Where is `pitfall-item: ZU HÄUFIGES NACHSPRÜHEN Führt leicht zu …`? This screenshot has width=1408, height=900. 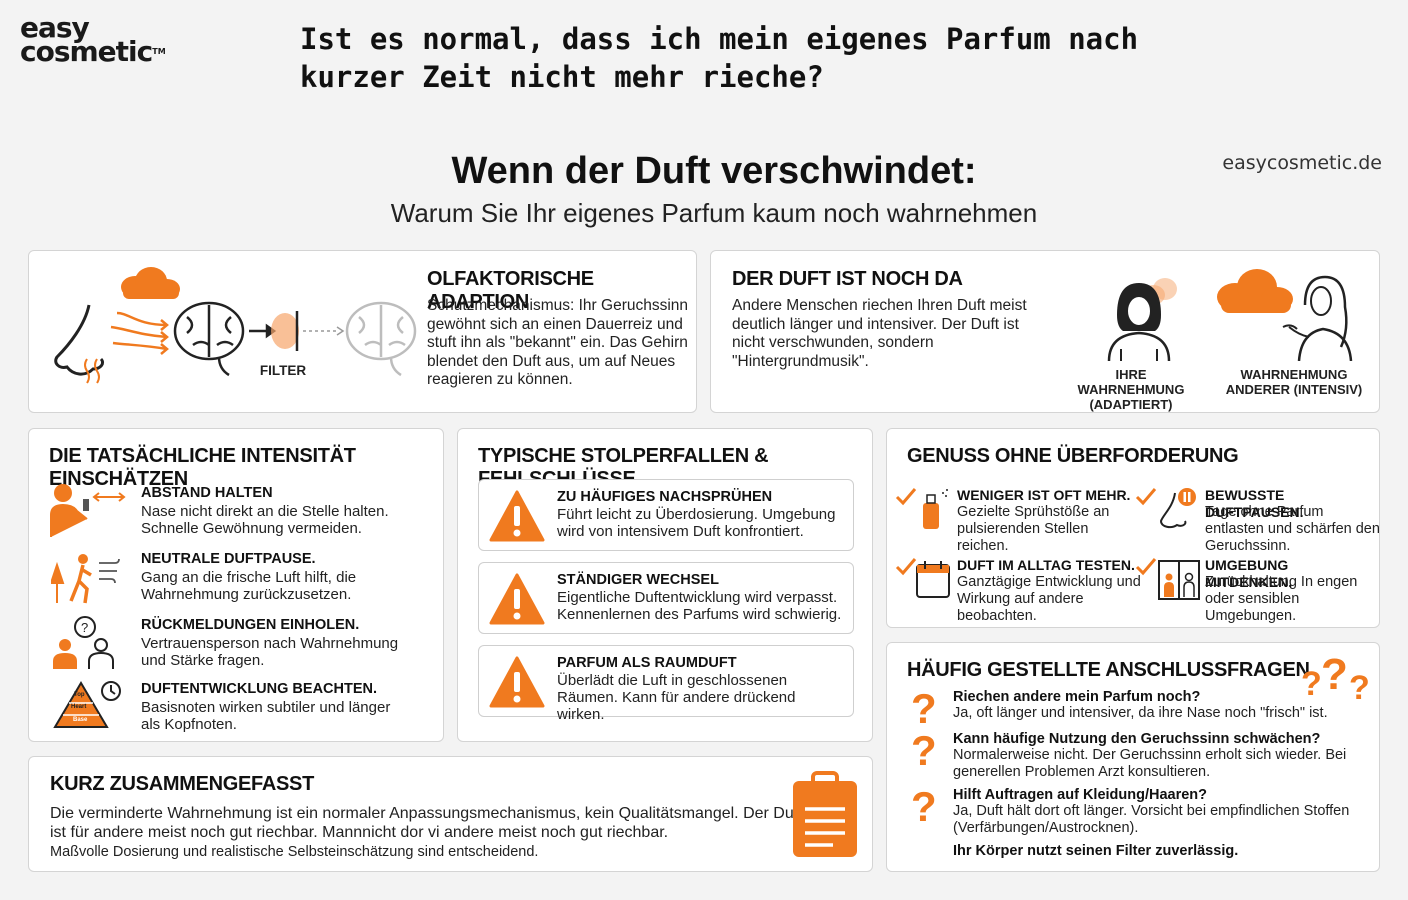
pitfall-item: ZU HÄUFIGES NACHSPRÜHEN Führt leicht zu … is located at coordinates (666, 515).